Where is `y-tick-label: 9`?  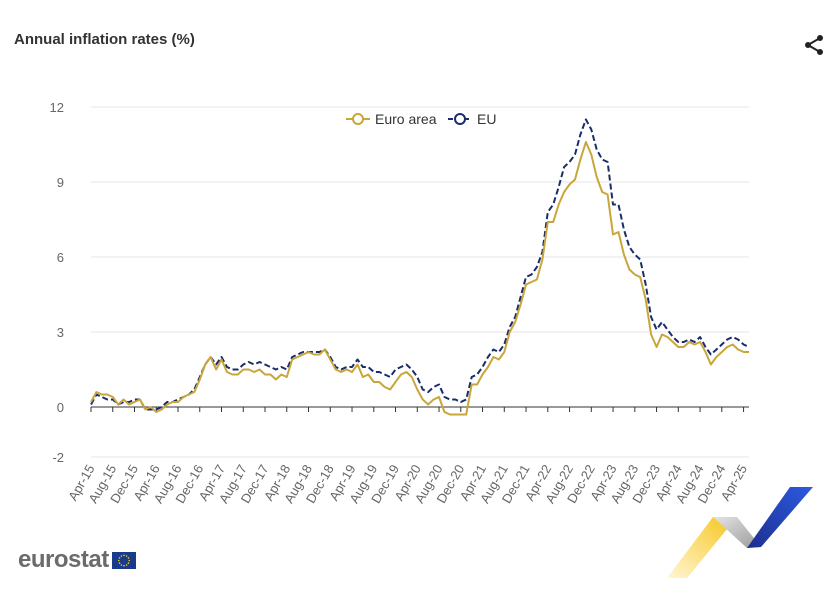
y-tick-label: 9 is located at coordinates (60, 182).